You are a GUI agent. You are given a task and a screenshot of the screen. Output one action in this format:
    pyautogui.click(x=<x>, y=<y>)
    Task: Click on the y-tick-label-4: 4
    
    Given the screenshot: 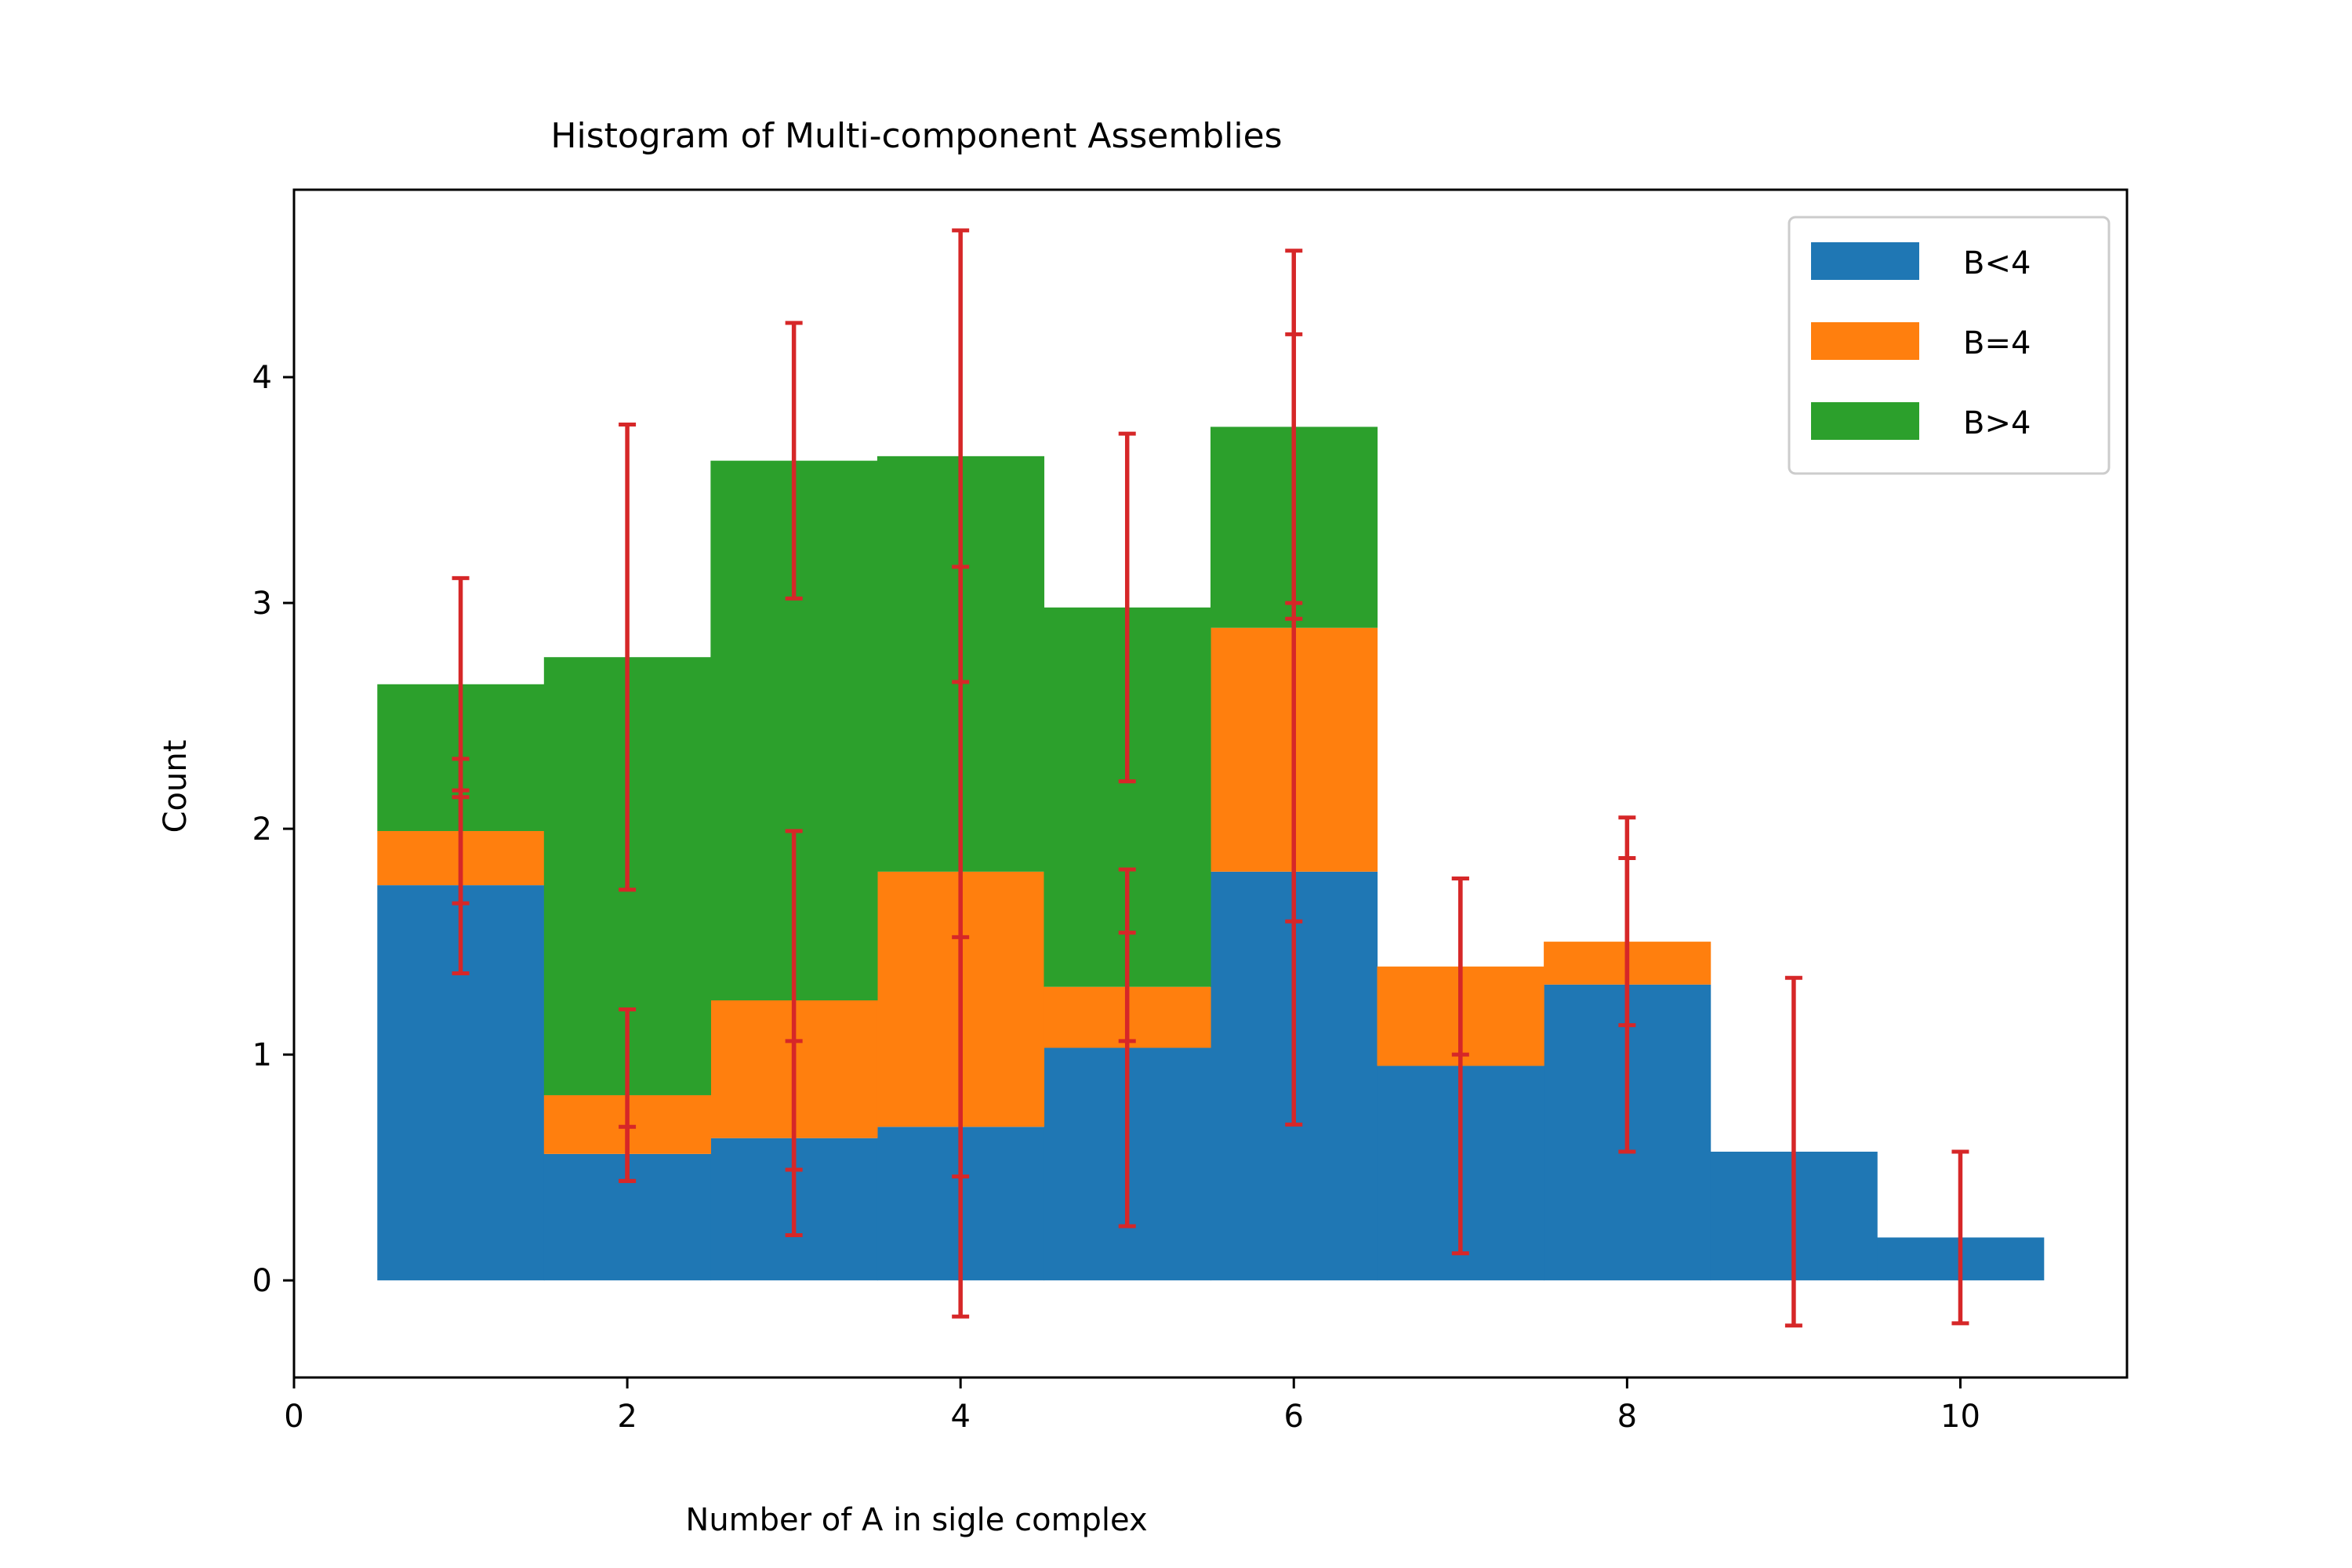 What is the action you would take?
    pyautogui.click(x=262, y=378)
    